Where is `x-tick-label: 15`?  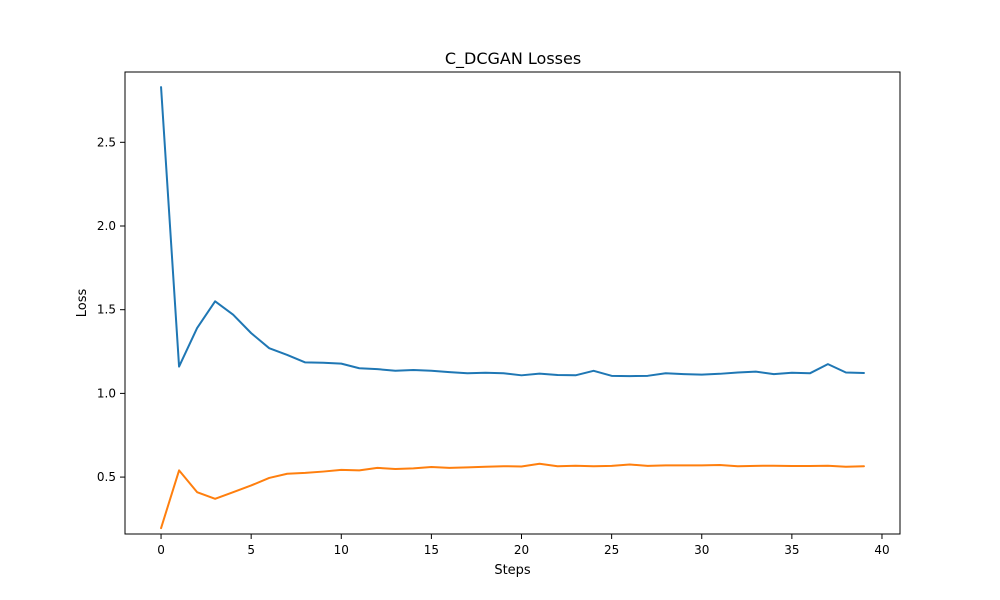 x-tick-label: 15 is located at coordinates (431, 550).